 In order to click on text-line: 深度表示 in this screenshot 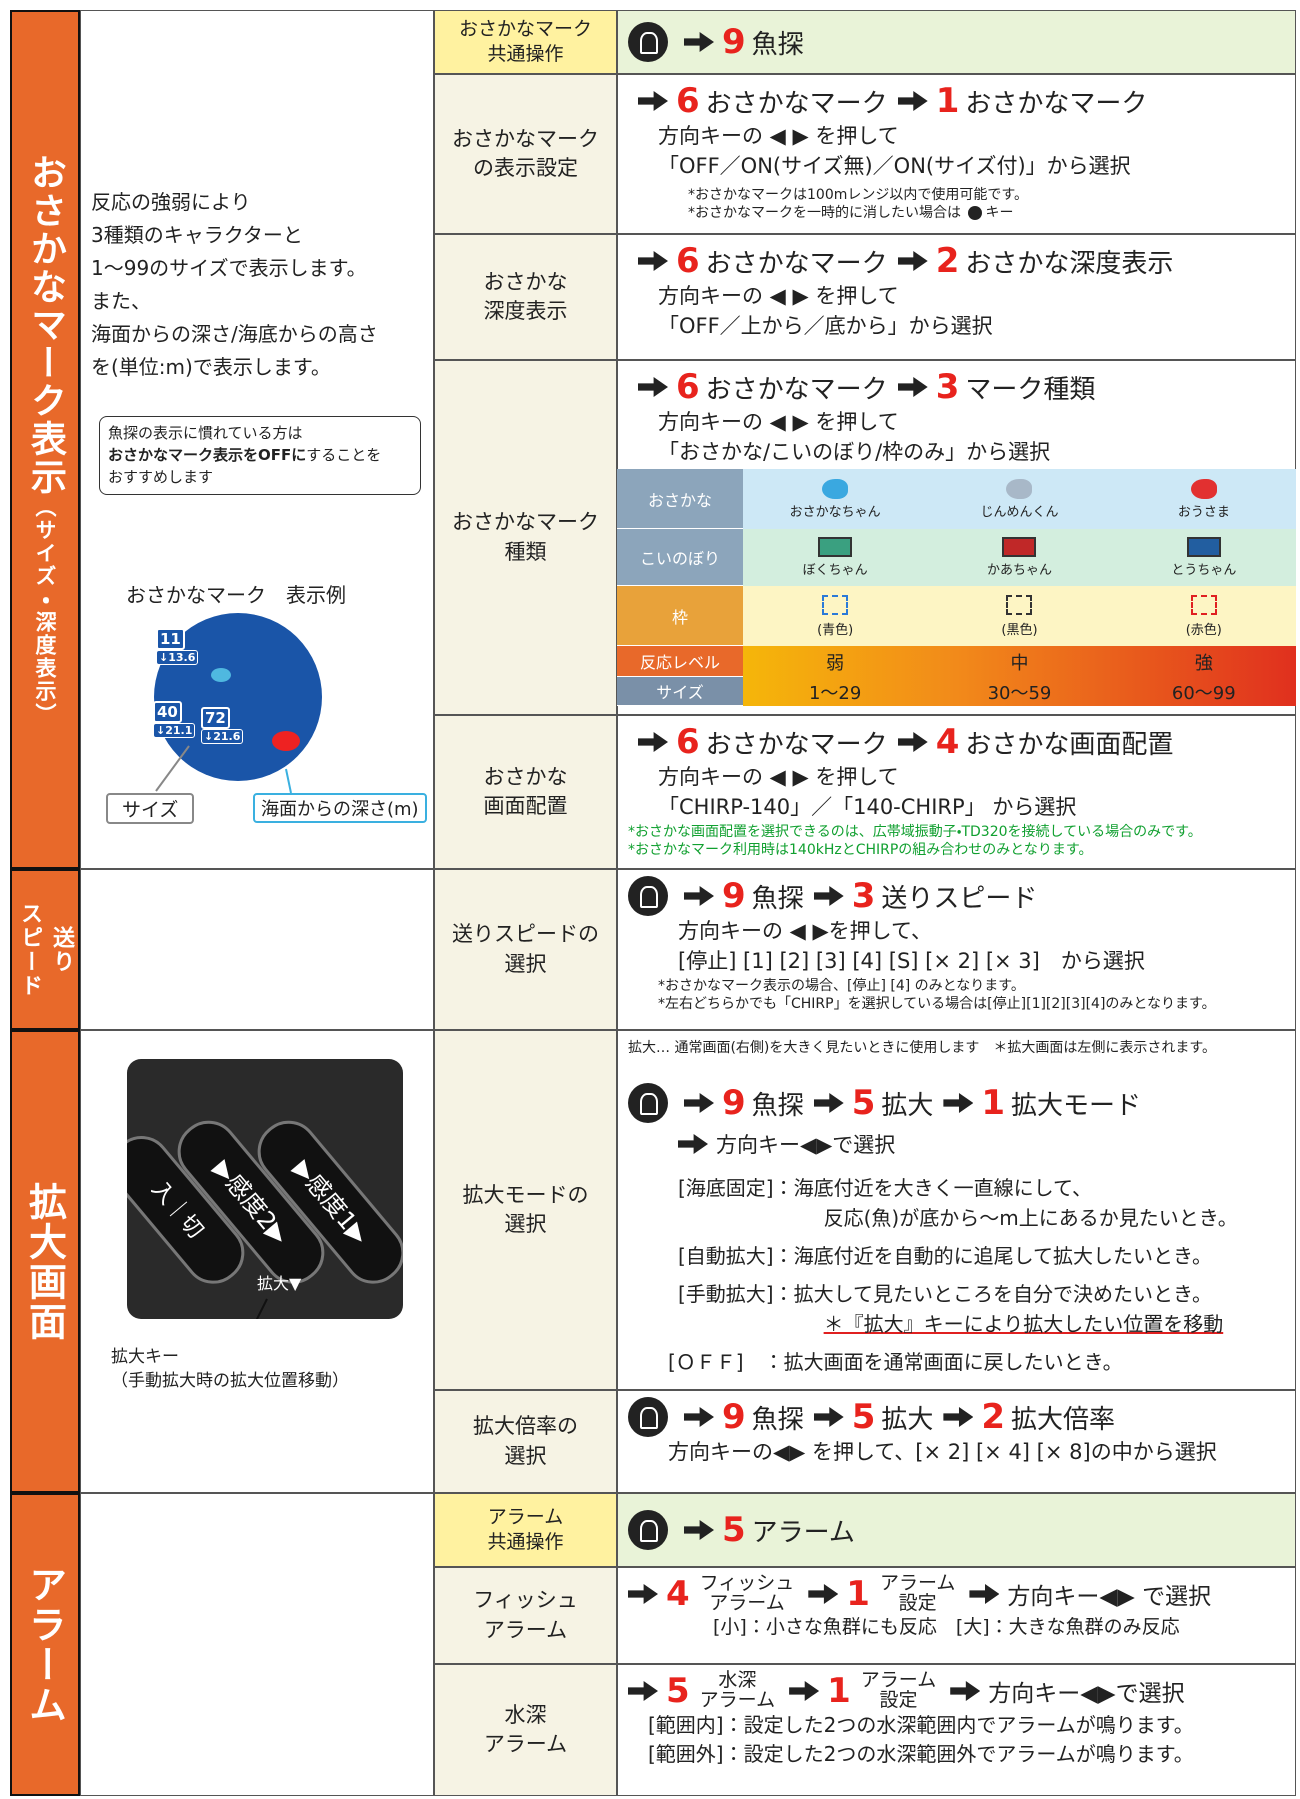, I will do `click(525, 311)`.